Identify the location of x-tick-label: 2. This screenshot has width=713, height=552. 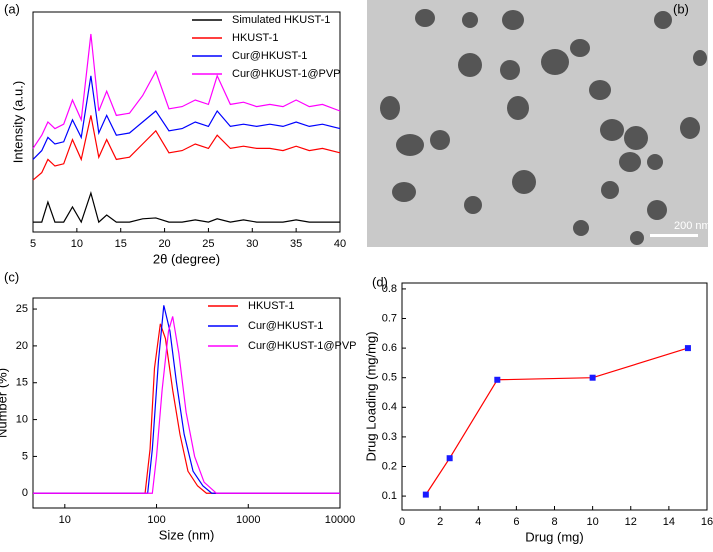
(440, 522).